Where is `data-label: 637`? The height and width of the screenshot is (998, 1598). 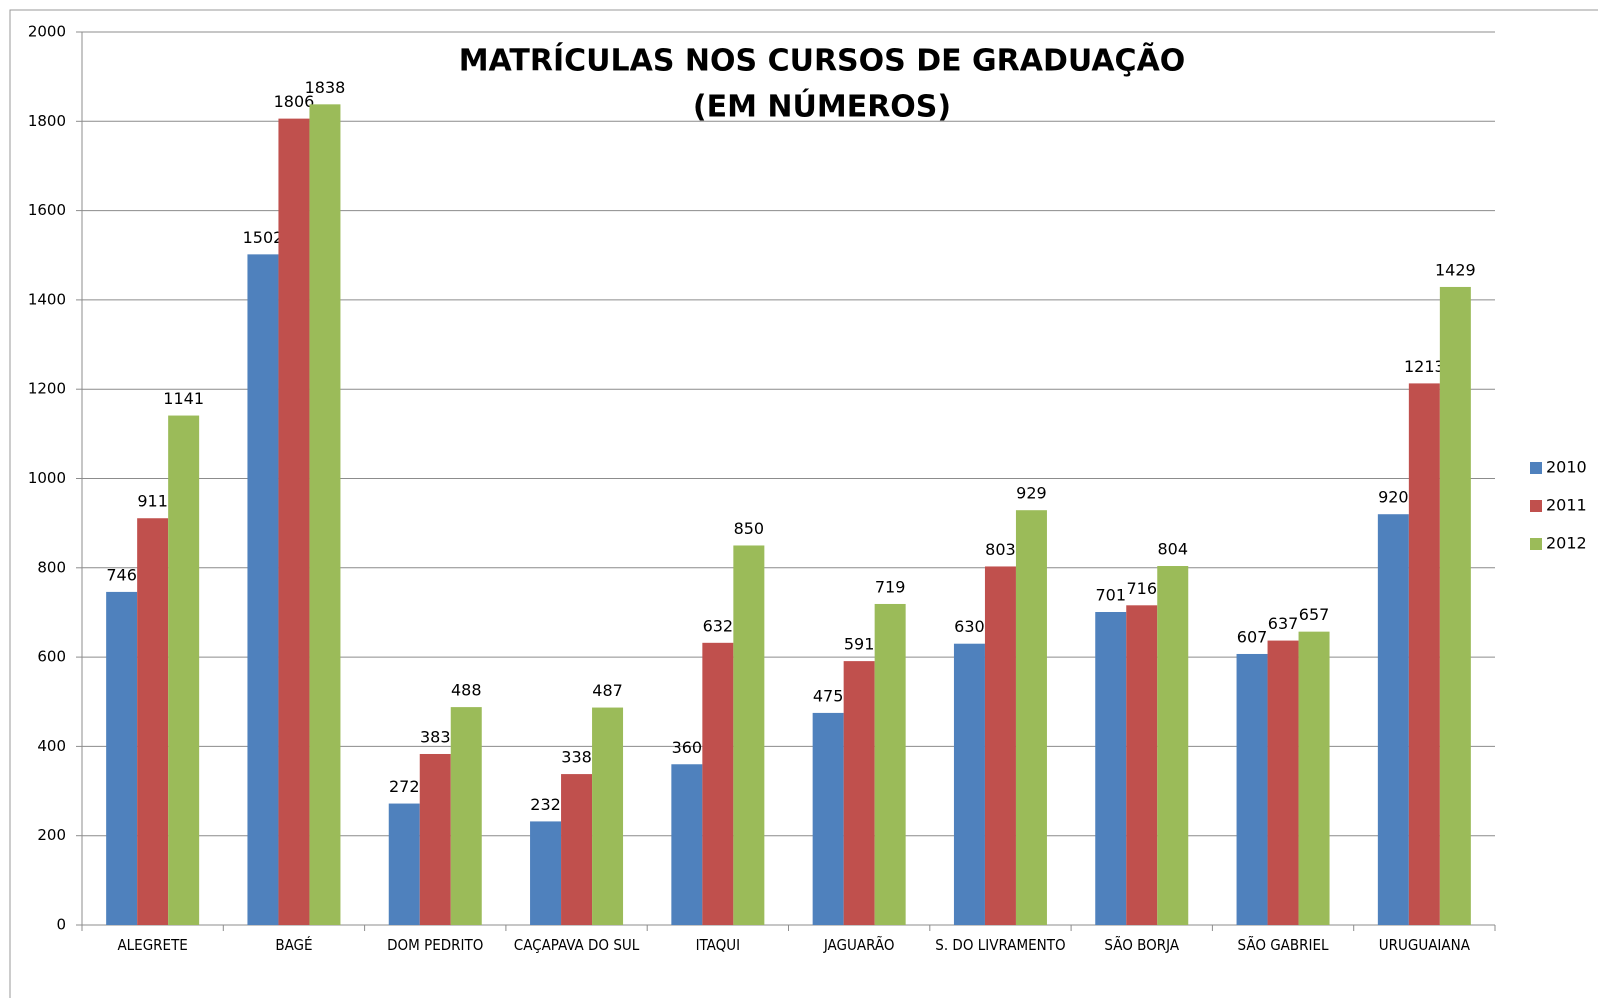 data-label: 637 is located at coordinates (1283, 623).